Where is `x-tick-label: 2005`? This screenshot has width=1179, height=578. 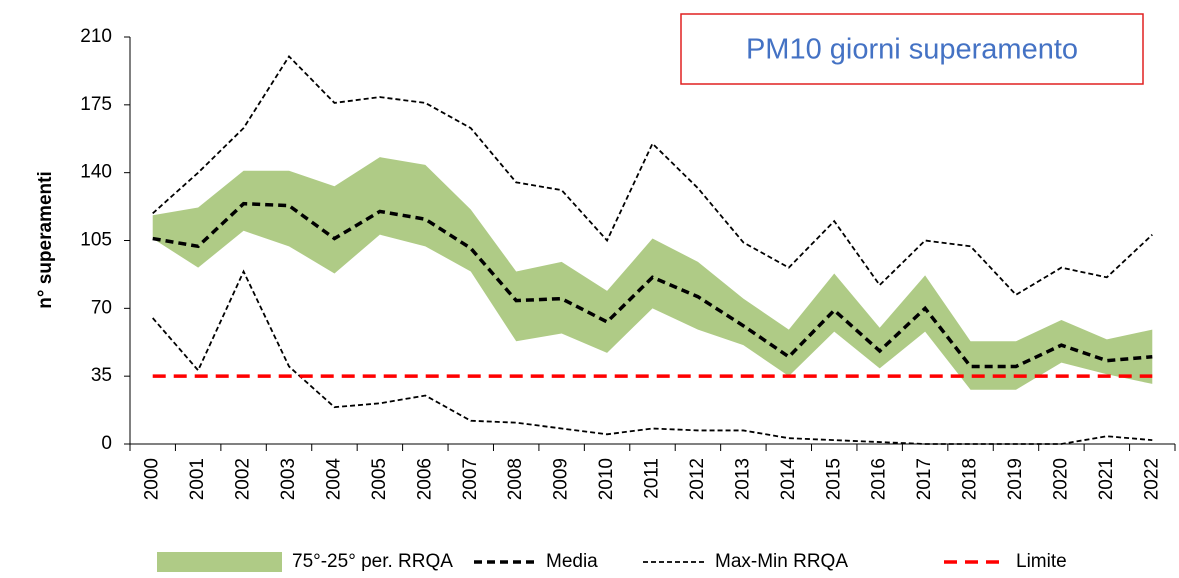 x-tick-label: 2005 is located at coordinates (379, 479).